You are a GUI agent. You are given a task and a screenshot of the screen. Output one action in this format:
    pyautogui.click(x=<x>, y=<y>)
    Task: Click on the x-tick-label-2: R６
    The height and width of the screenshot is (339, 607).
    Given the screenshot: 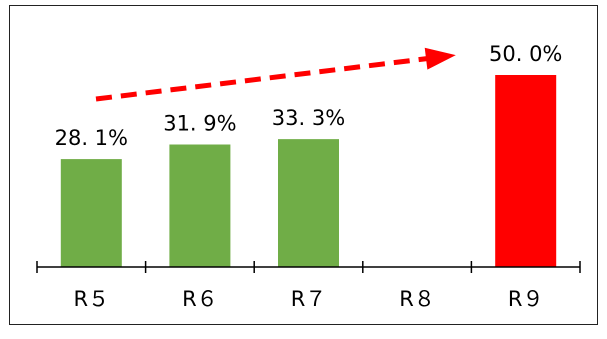 What is the action you would take?
    pyautogui.click(x=200, y=299)
    